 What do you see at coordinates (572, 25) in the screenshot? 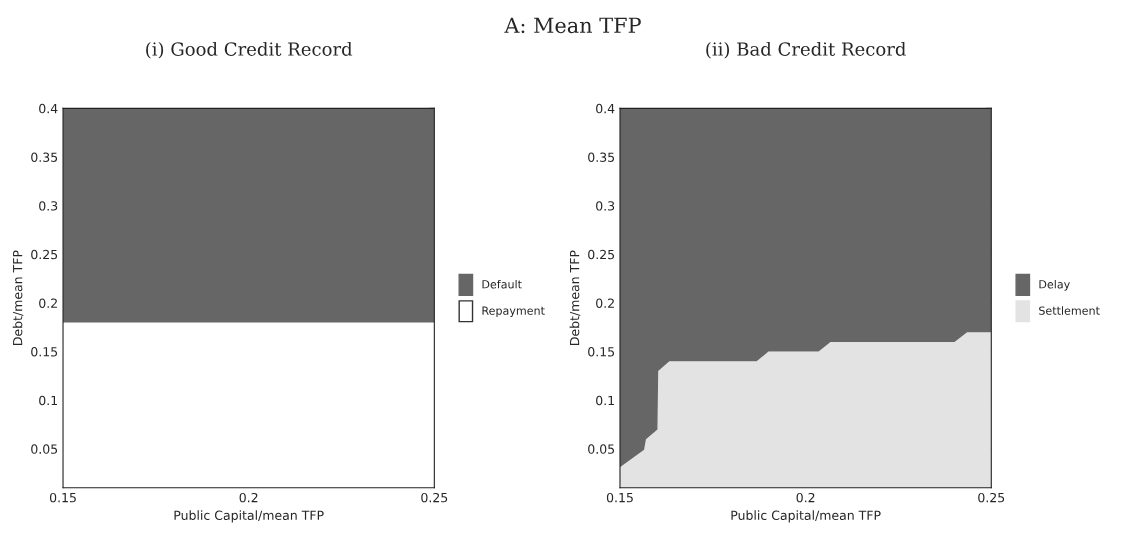
I see `text: A: Mean TFP` at bounding box center [572, 25].